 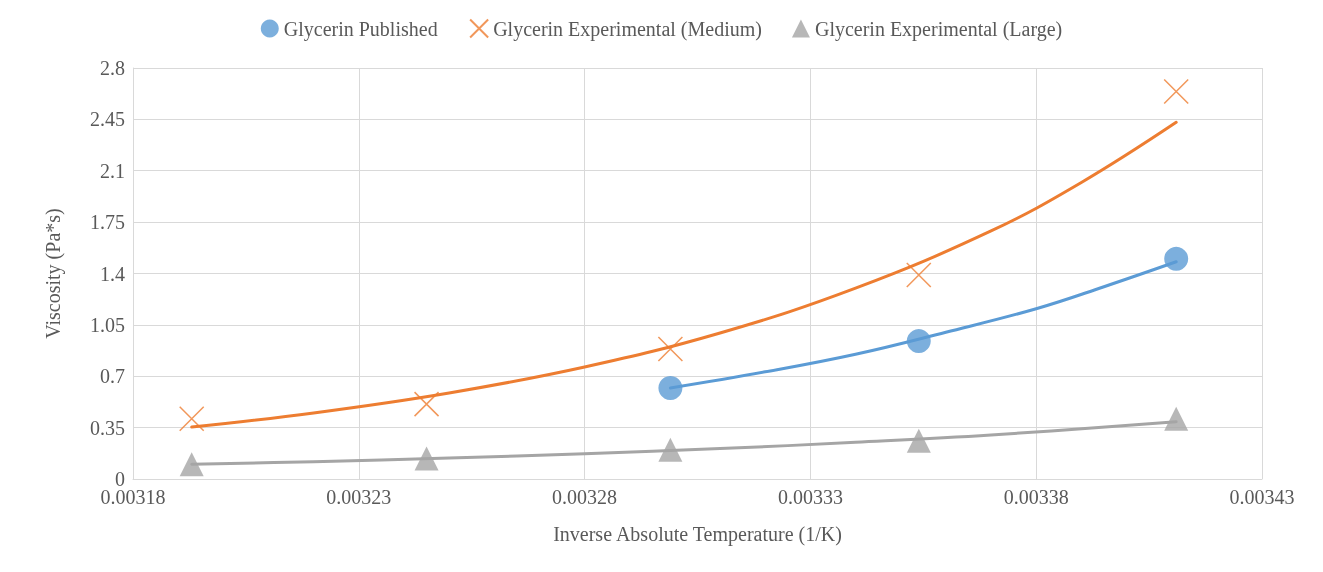 I want to click on x-tick-label: 0.00323, so click(x=359, y=497).